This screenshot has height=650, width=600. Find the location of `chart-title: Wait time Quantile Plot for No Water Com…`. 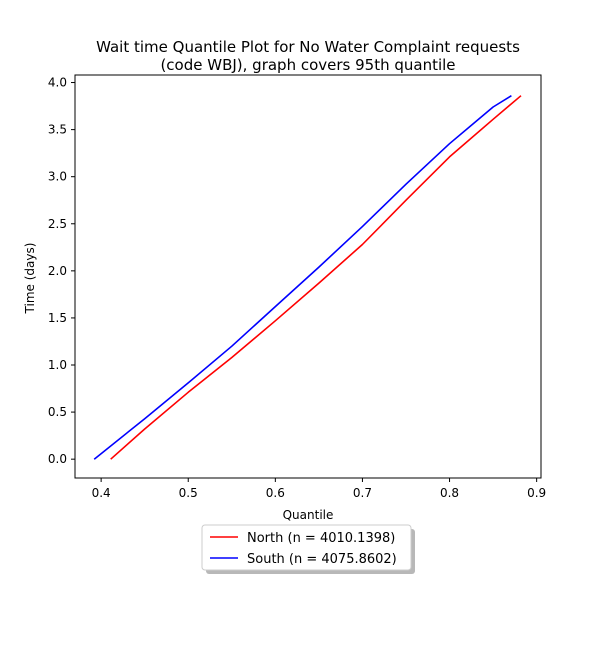

chart-title: Wait time Quantile Plot for No Water Com… is located at coordinates (308, 56).